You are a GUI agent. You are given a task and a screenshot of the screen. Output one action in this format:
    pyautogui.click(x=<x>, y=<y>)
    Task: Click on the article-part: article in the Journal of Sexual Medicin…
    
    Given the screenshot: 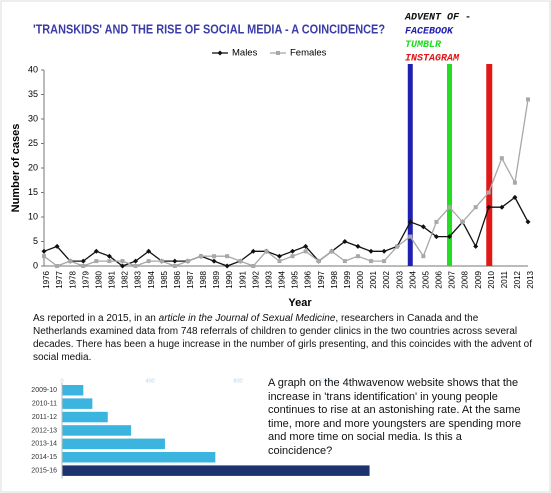 What is the action you would take?
    pyautogui.click(x=247, y=318)
    